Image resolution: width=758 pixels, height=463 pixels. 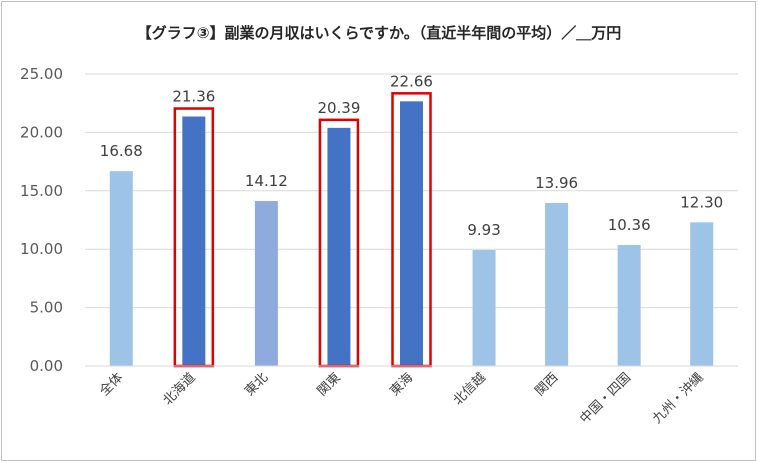 What do you see at coordinates (701, 202) in the screenshot?
I see `data-label: 12.30` at bounding box center [701, 202].